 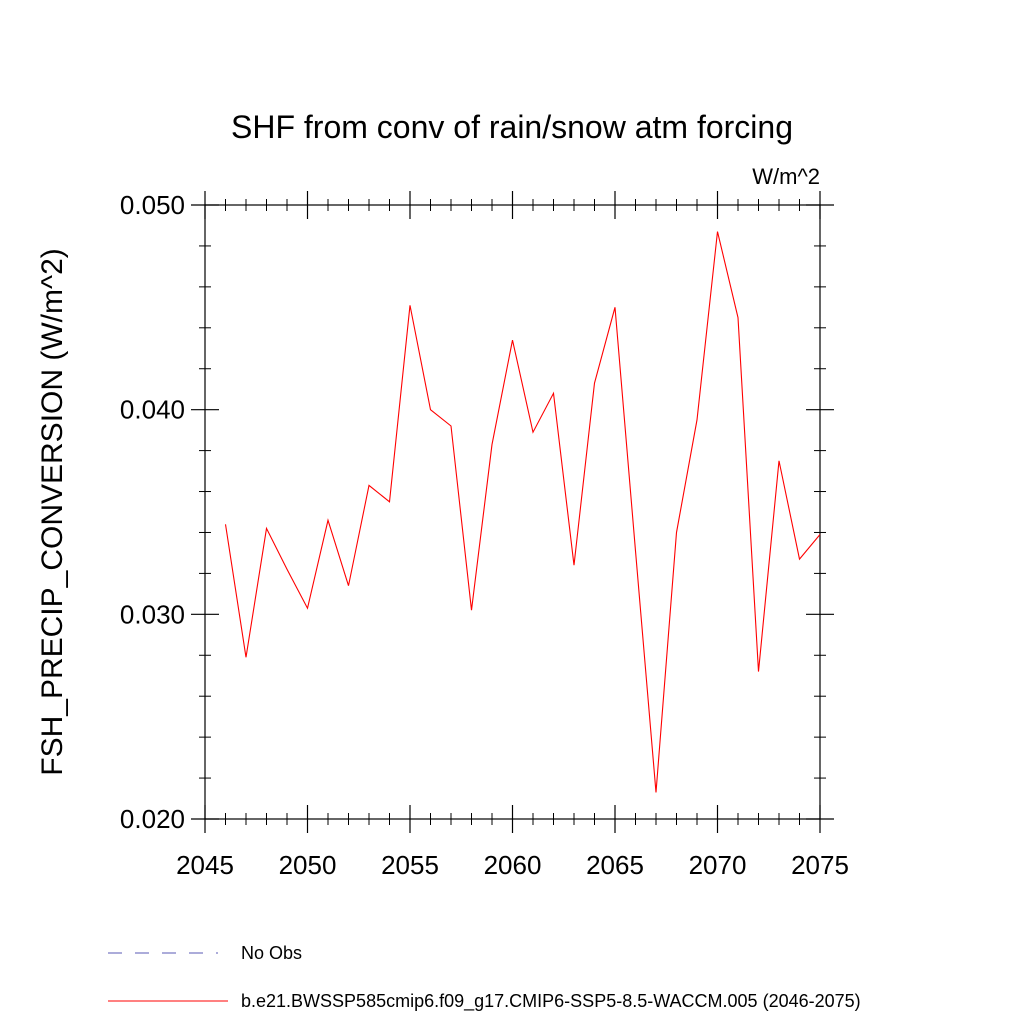 What do you see at coordinates (786, 176) in the screenshot?
I see `units-label: W/m^2` at bounding box center [786, 176].